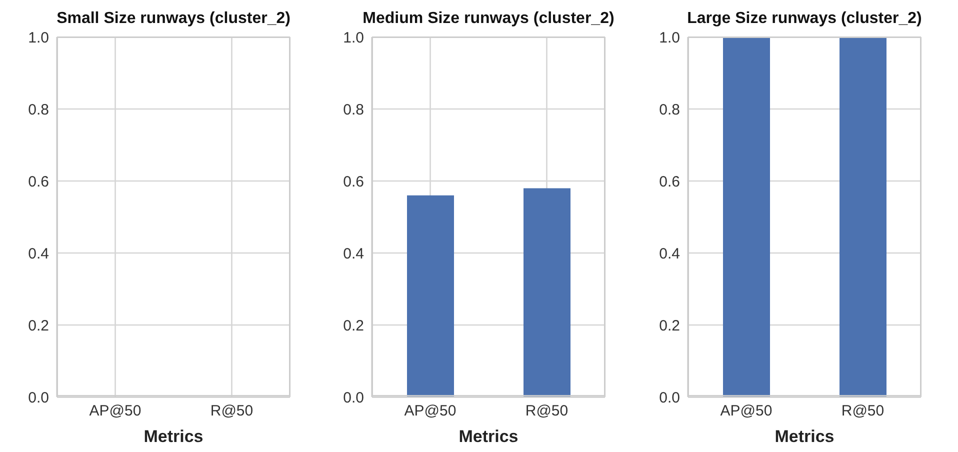 The height and width of the screenshot is (452, 958). What do you see at coordinates (174, 19) in the screenshot?
I see `chart-title: Small Size runways (cluster_2)` at bounding box center [174, 19].